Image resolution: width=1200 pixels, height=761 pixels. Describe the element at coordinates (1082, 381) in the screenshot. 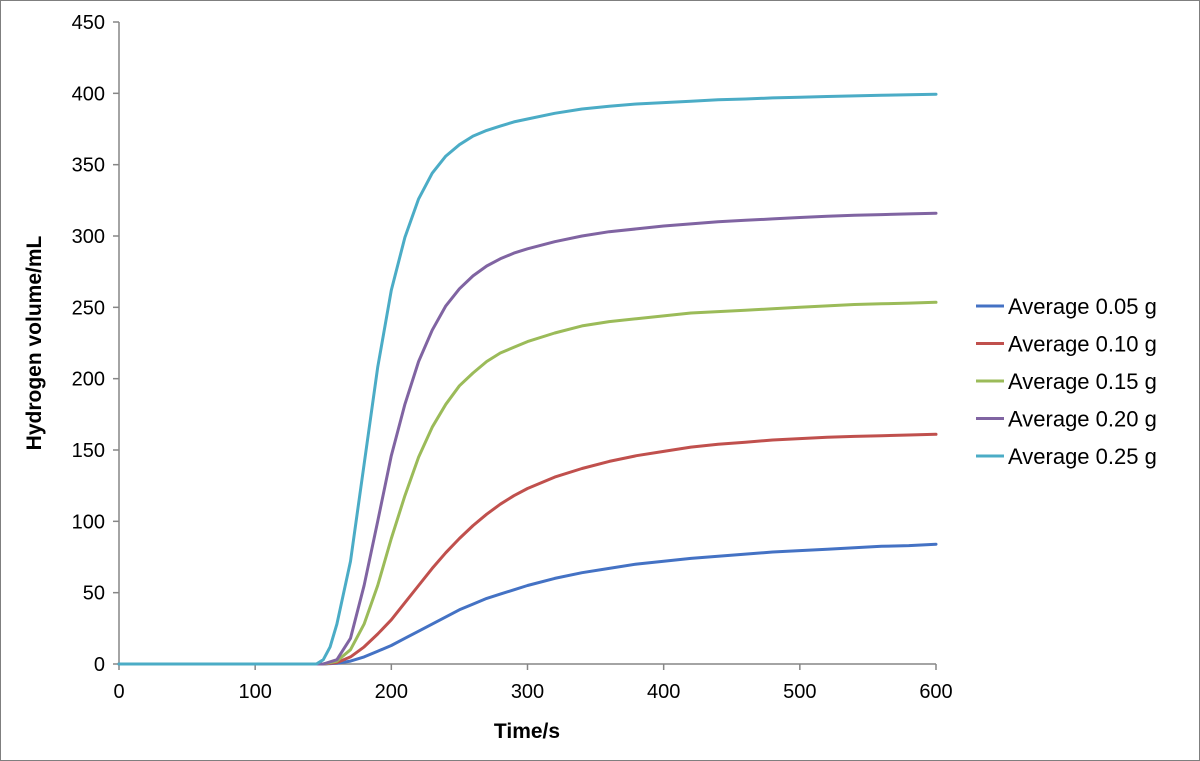

I see `legend-label: Average 0.15 g` at that location.